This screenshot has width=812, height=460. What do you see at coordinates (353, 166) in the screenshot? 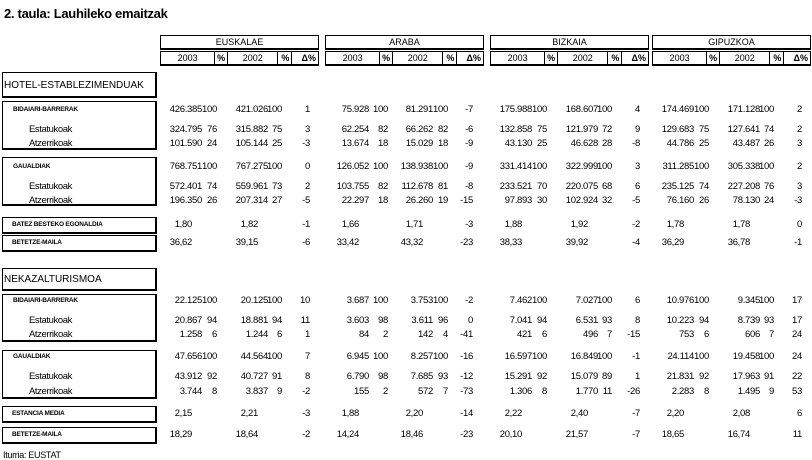
I see `table-cell: 126.052` at bounding box center [353, 166].